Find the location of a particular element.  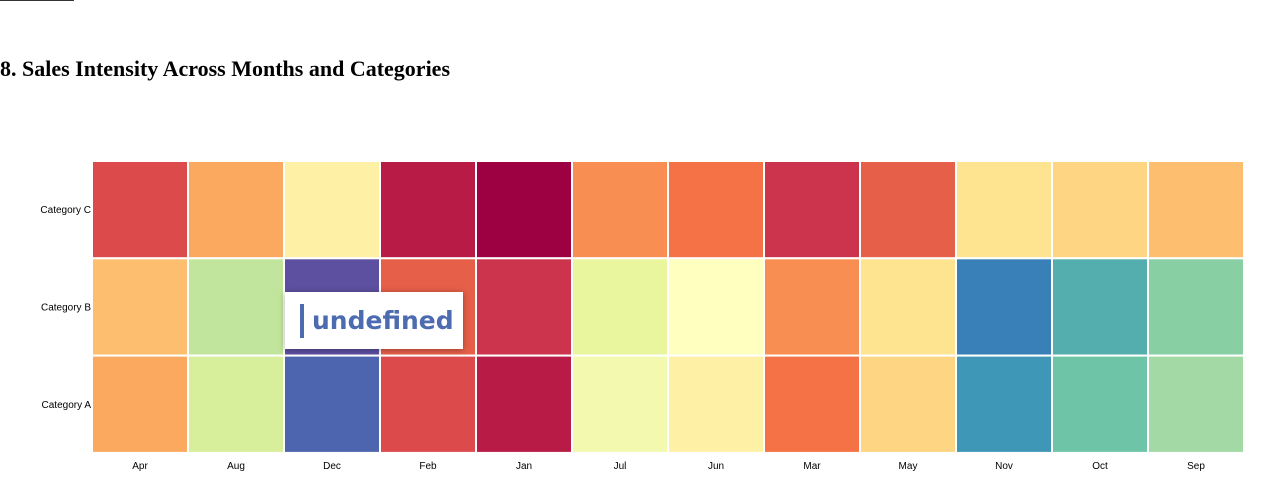

x-axis-tick-label: Oct is located at coordinates (1100, 466).